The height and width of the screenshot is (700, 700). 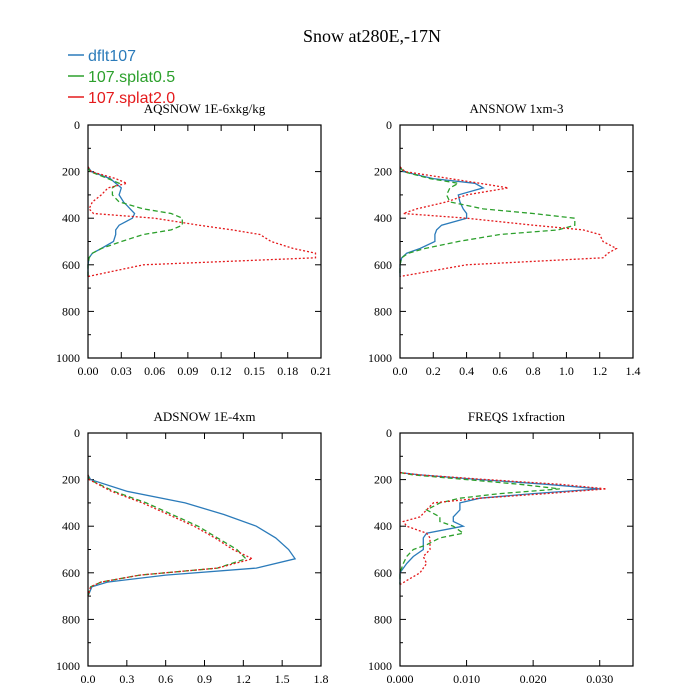 What do you see at coordinates (372, 36) in the screenshot?
I see `figure-title: Snow at280E,-17N` at bounding box center [372, 36].